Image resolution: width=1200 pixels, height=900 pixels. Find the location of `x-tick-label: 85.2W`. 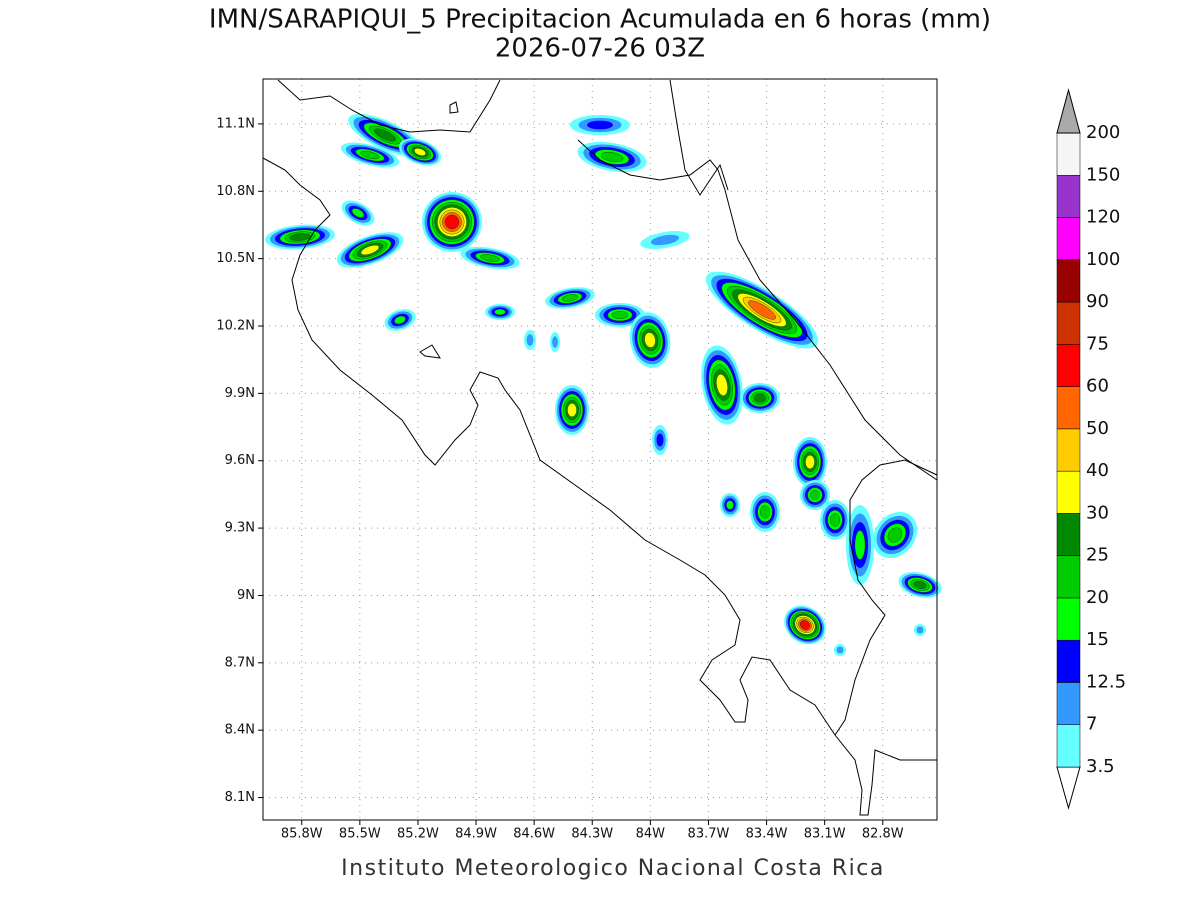

x-tick-label: 85.2W is located at coordinates (418, 834).